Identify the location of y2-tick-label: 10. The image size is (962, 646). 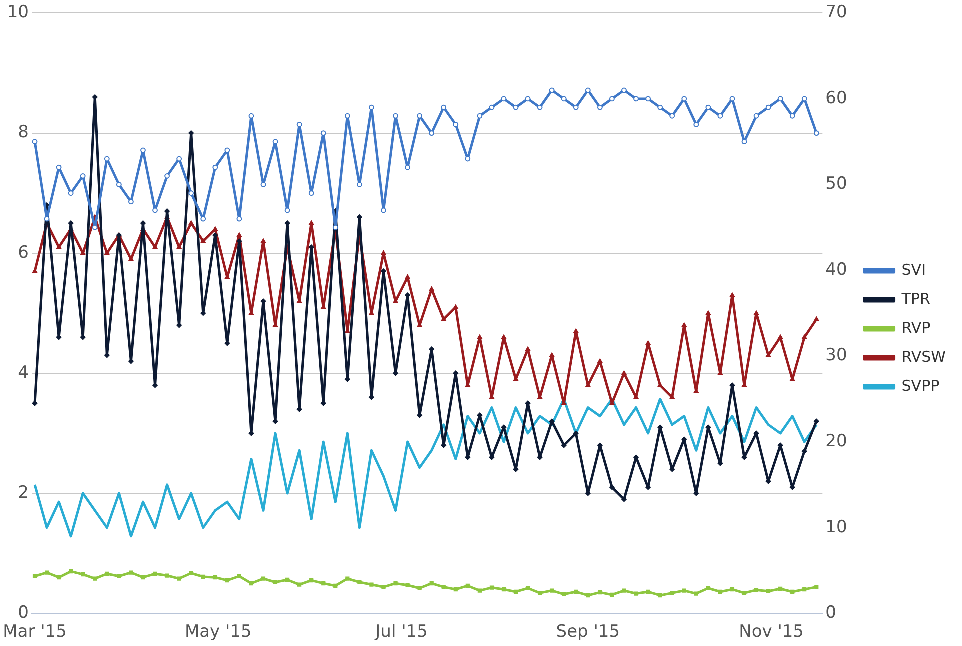
(837, 527).